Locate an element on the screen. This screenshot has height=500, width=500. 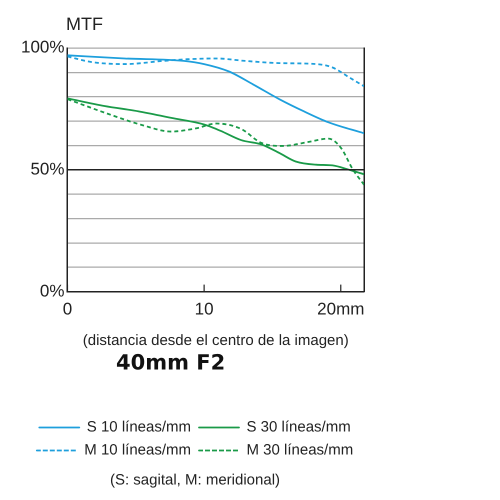
y-tick-label: 50% is located at coordinates (47, 168).